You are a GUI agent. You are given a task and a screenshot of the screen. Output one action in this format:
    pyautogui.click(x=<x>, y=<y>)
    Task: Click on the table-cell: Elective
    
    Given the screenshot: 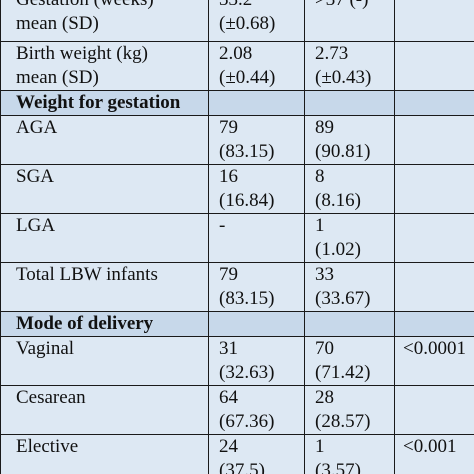 What is the action you would take?
    pyautogui.click(x=104, y=454)
    